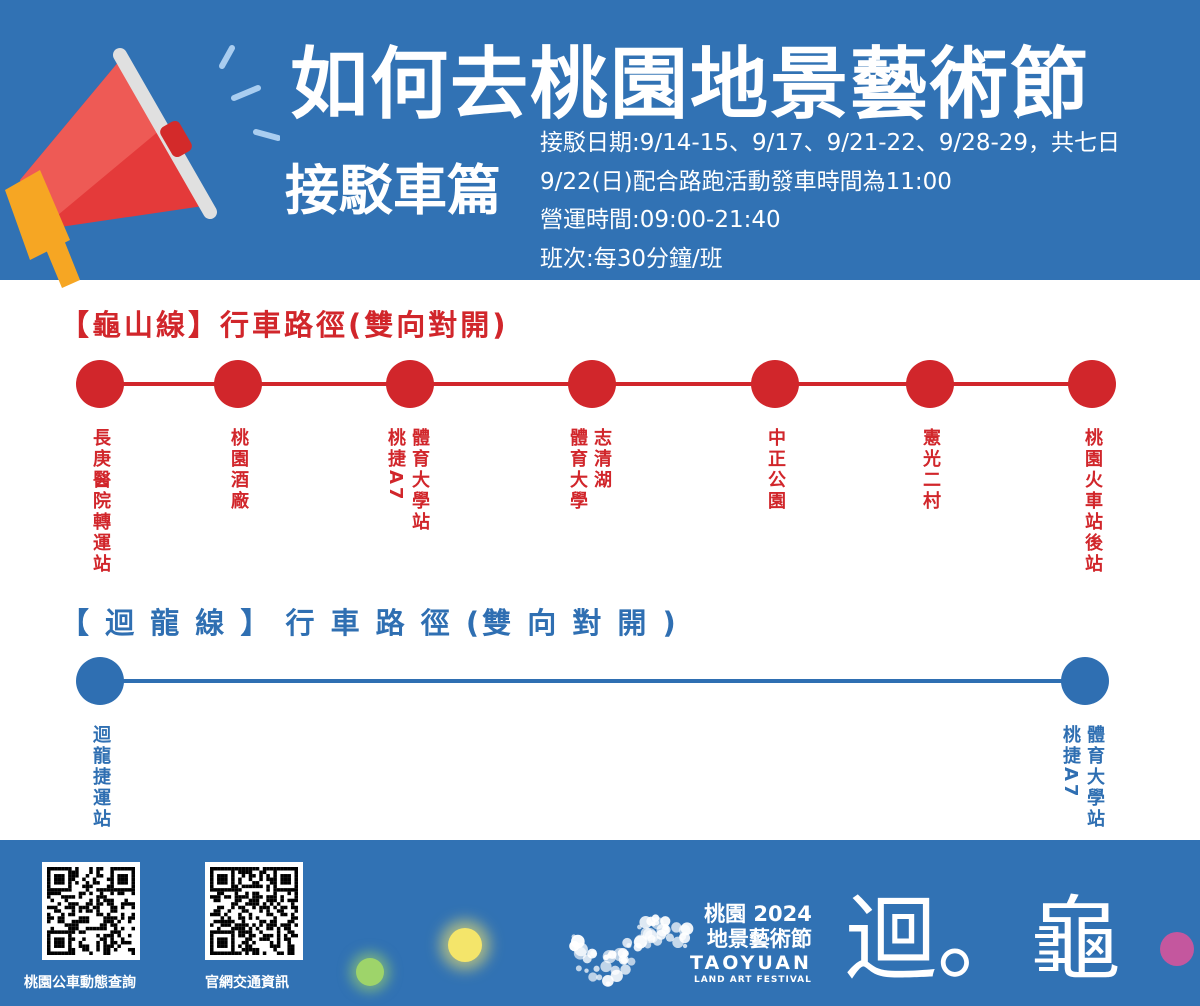 Image resolution: width=1200 pixels, height=1006 pixels. I want to click on info-frequency: 班次:每30分鐘/班, so click(631, 258).